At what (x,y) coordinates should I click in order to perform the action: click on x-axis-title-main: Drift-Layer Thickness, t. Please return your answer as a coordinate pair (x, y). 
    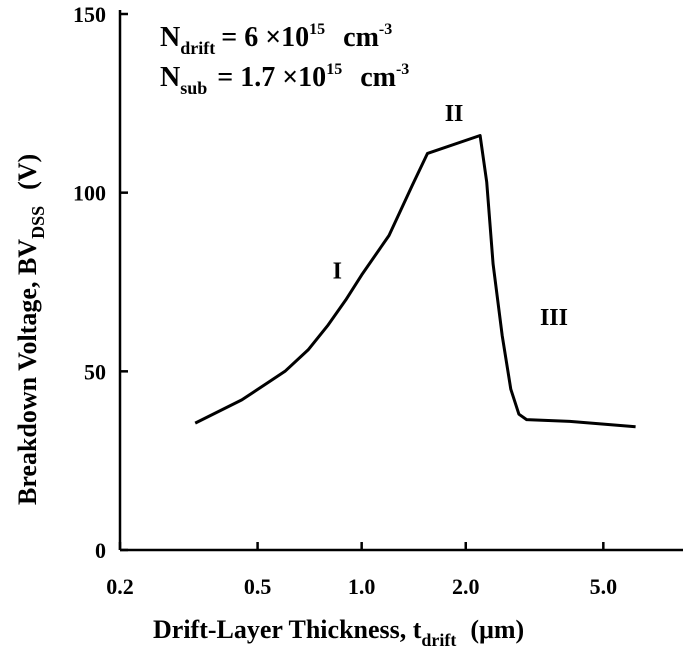
    Looking at the image, I should click on (287, 629).